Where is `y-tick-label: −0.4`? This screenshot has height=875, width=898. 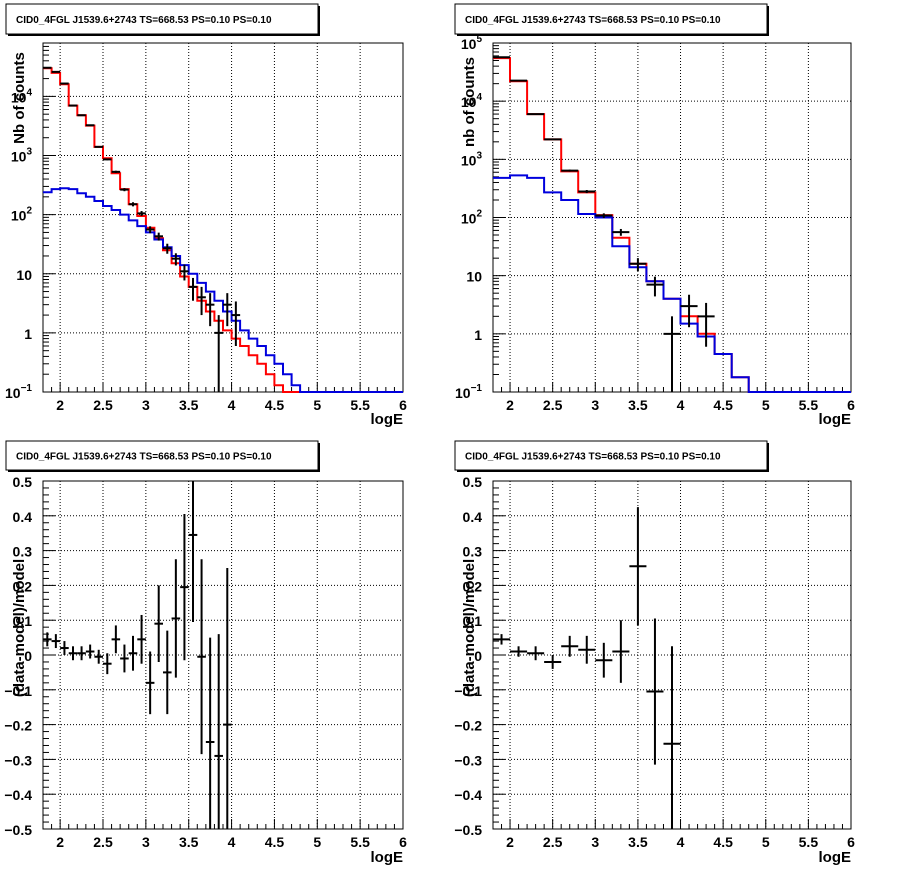
y-tick-label: −0.4 is located at coordinates (468, 795).